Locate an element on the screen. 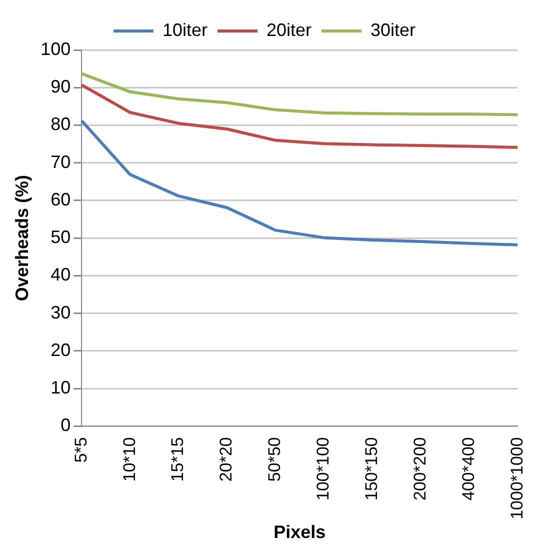 The width and height of the screenshot is (549, 552). y-tick-label: 60 is located at coordinates (60, 199).